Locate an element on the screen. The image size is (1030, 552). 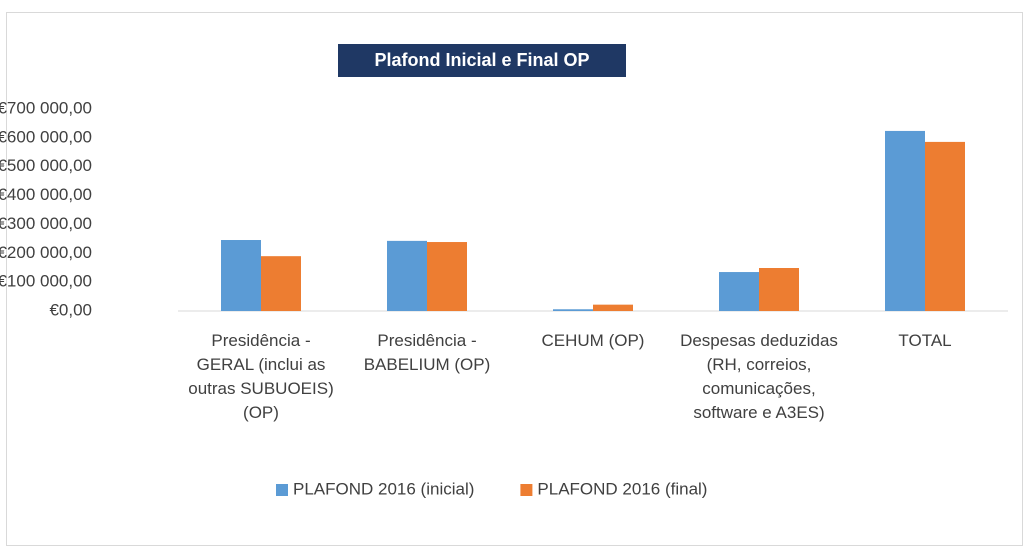
chart-title: Plafond Inicial e Final OP is located at coordinates (481, 60).